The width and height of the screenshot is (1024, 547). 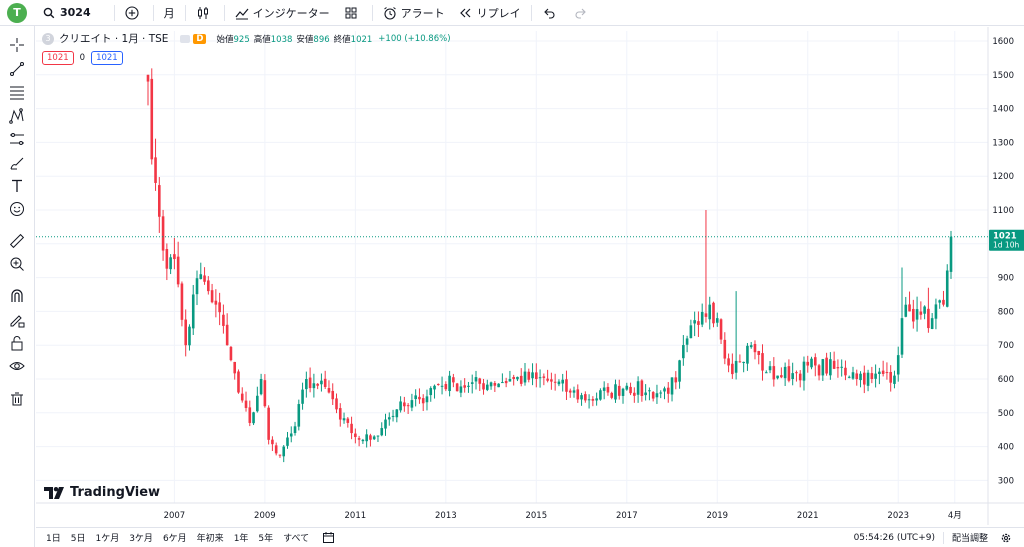 I want to click on range-button: 3ケ月, so click(x=141, y=539).